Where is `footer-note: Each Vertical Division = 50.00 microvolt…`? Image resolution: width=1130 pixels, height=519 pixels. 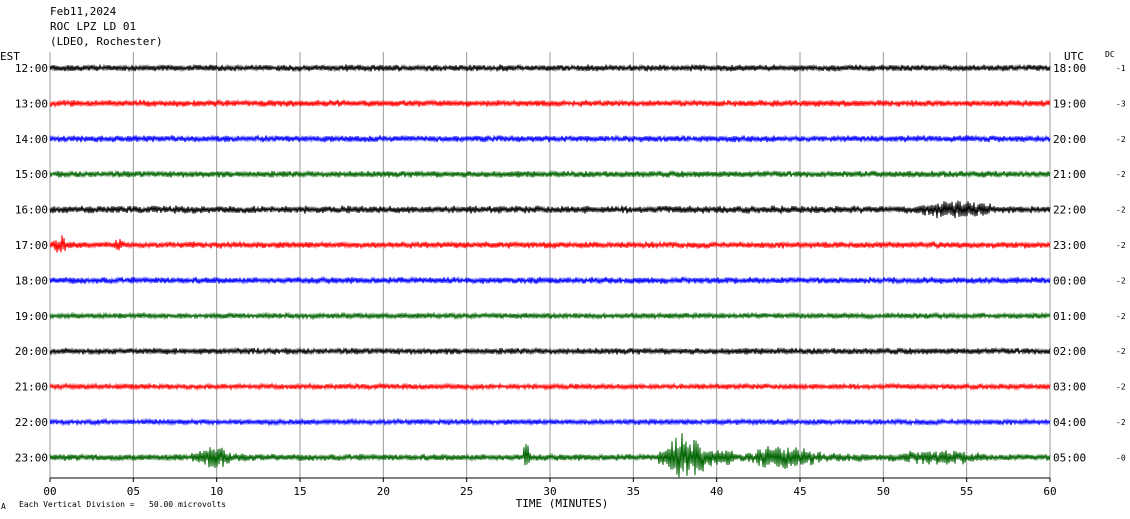 footer-note: Each Vertical Division = 50.00 microvolt… is located at coordinates (122, 504).